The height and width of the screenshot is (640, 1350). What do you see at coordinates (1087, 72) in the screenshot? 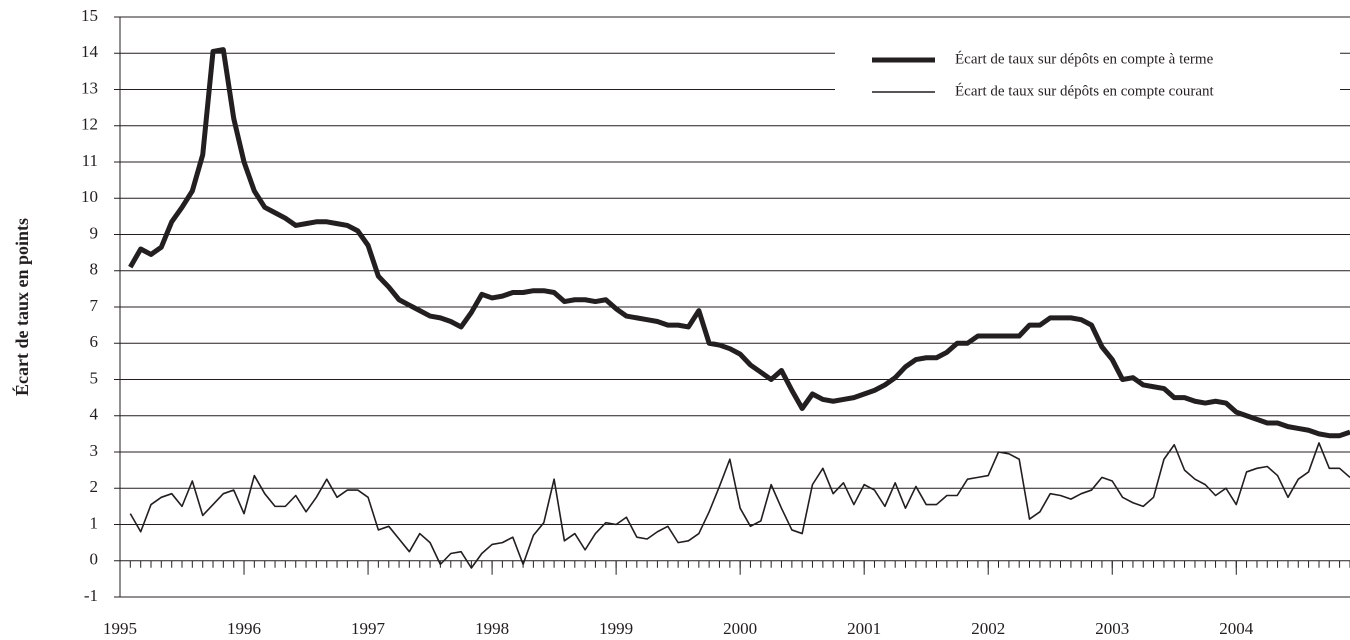
I see `legend-box` at bounding box center [1087, 72].